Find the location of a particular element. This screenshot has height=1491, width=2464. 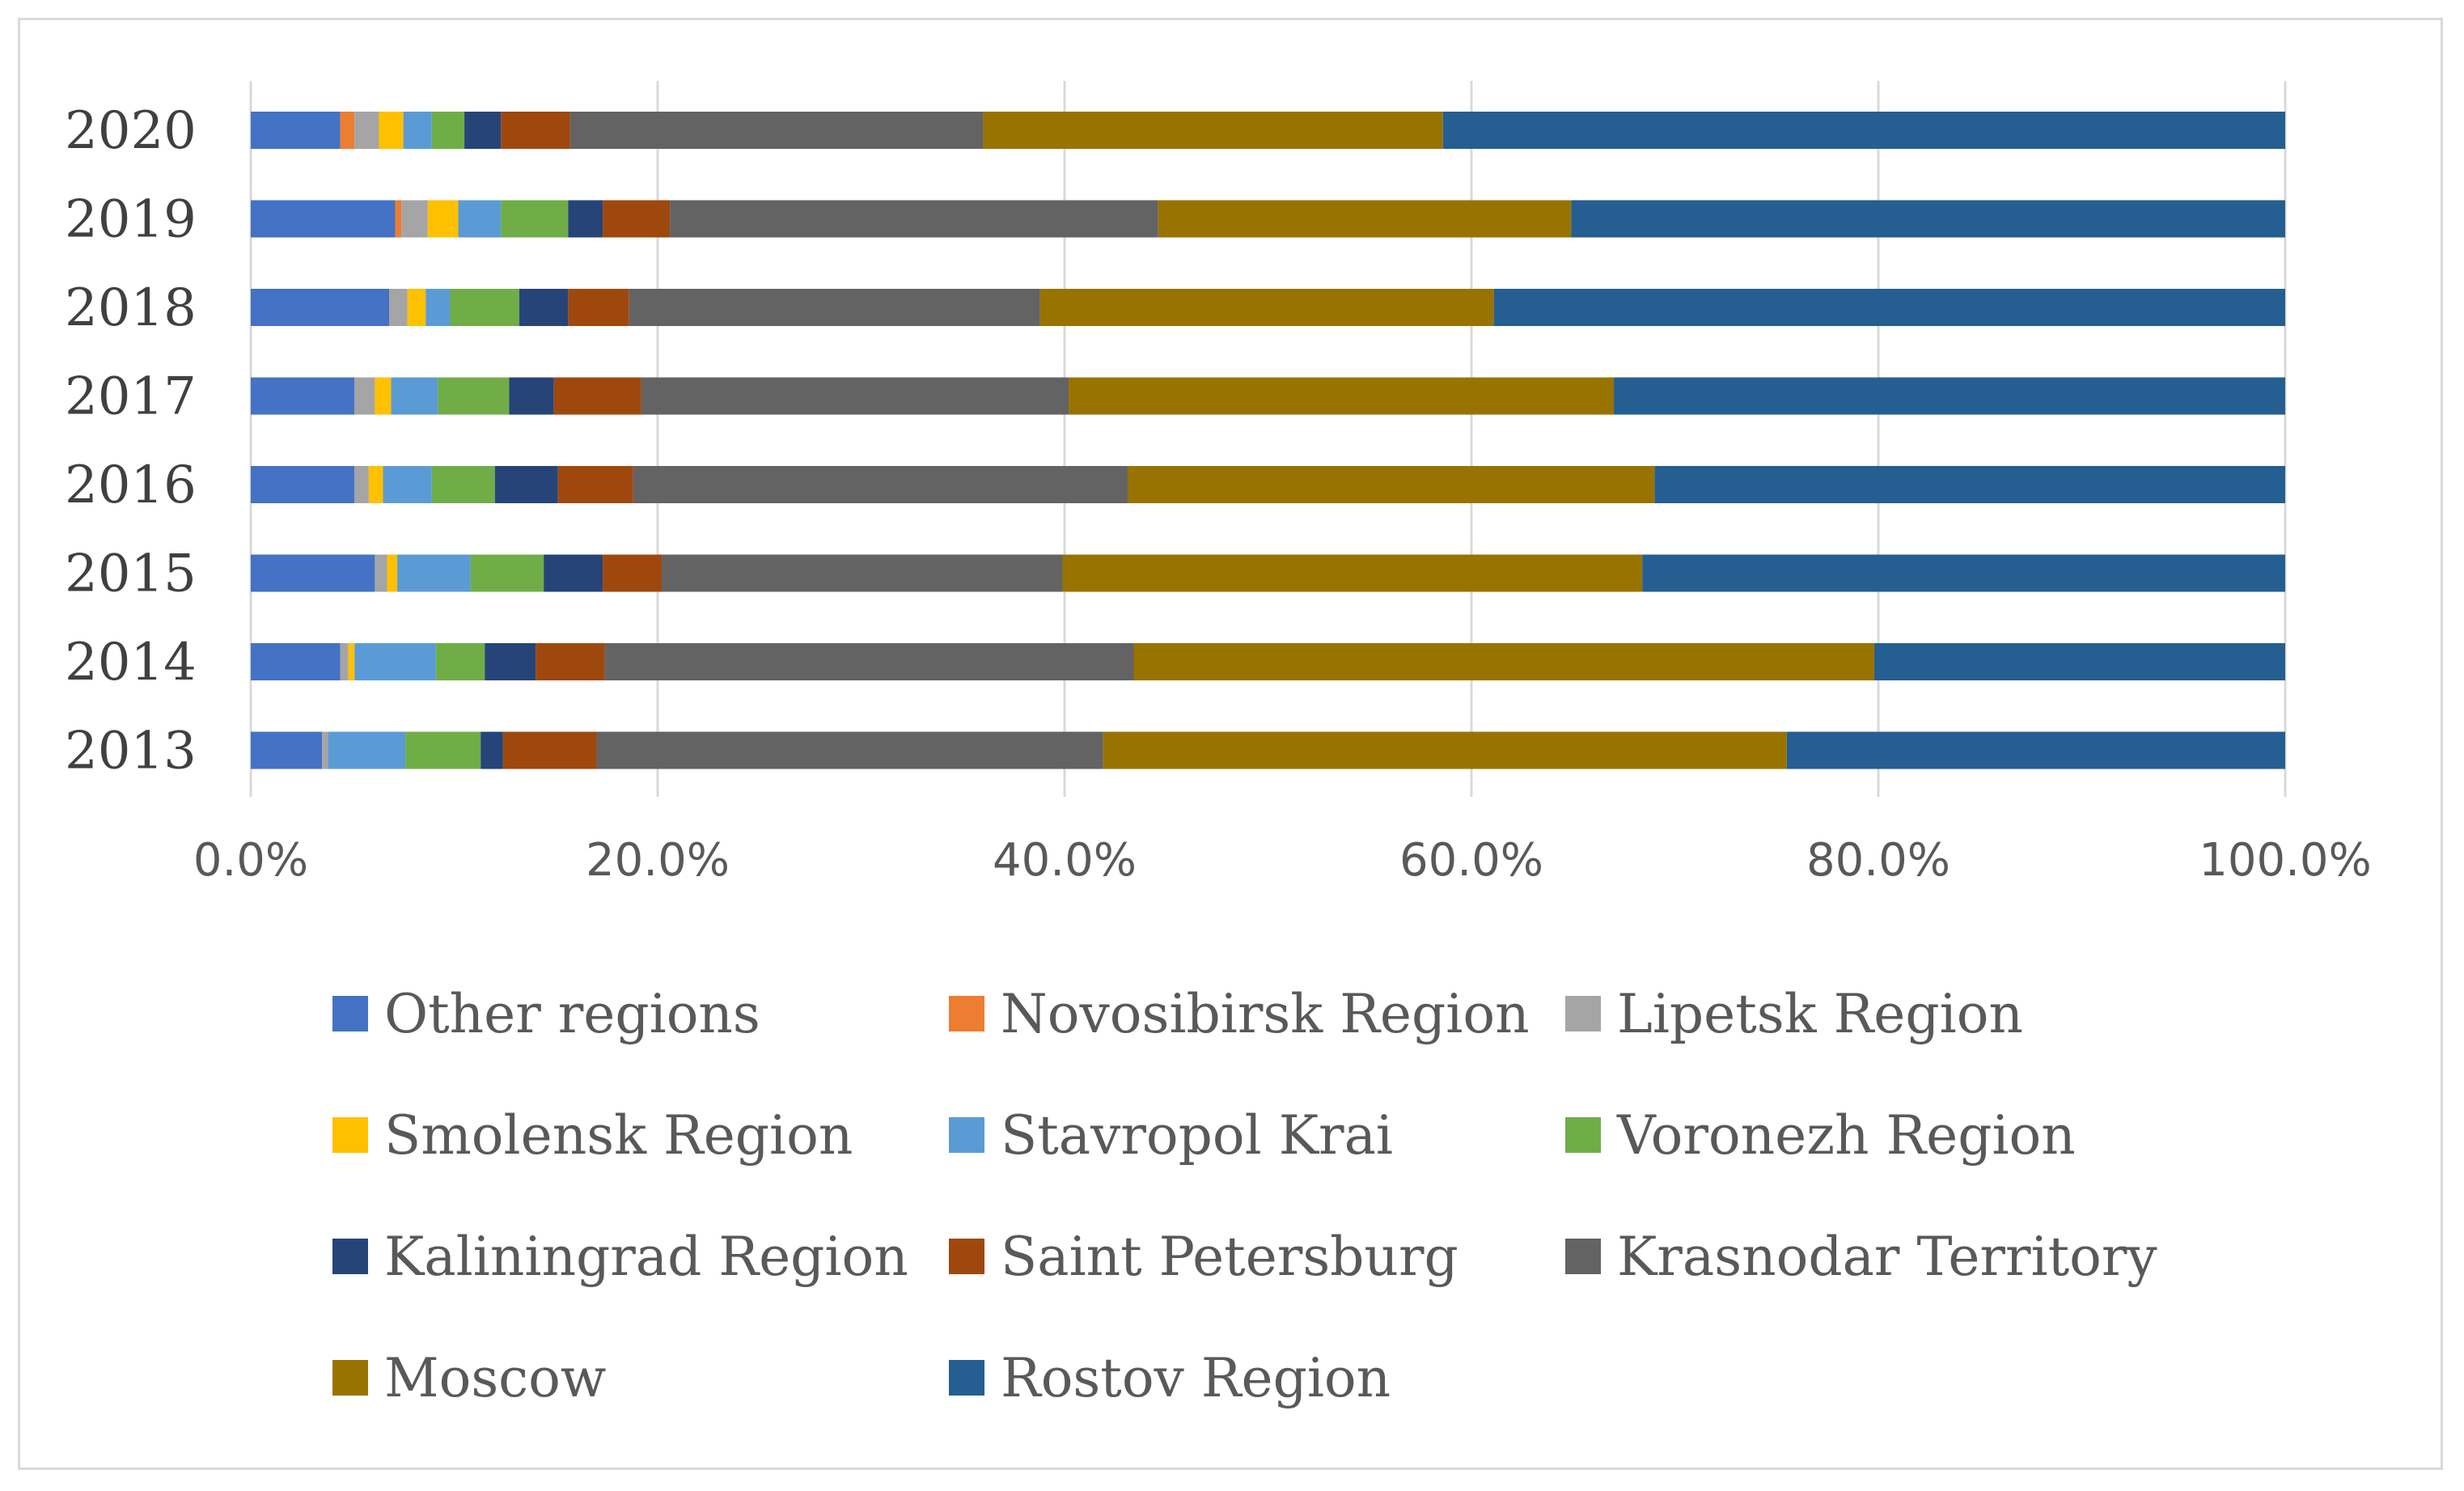

legend-label-4: Stavropol Krai is located at coordinates (1197, 1135).